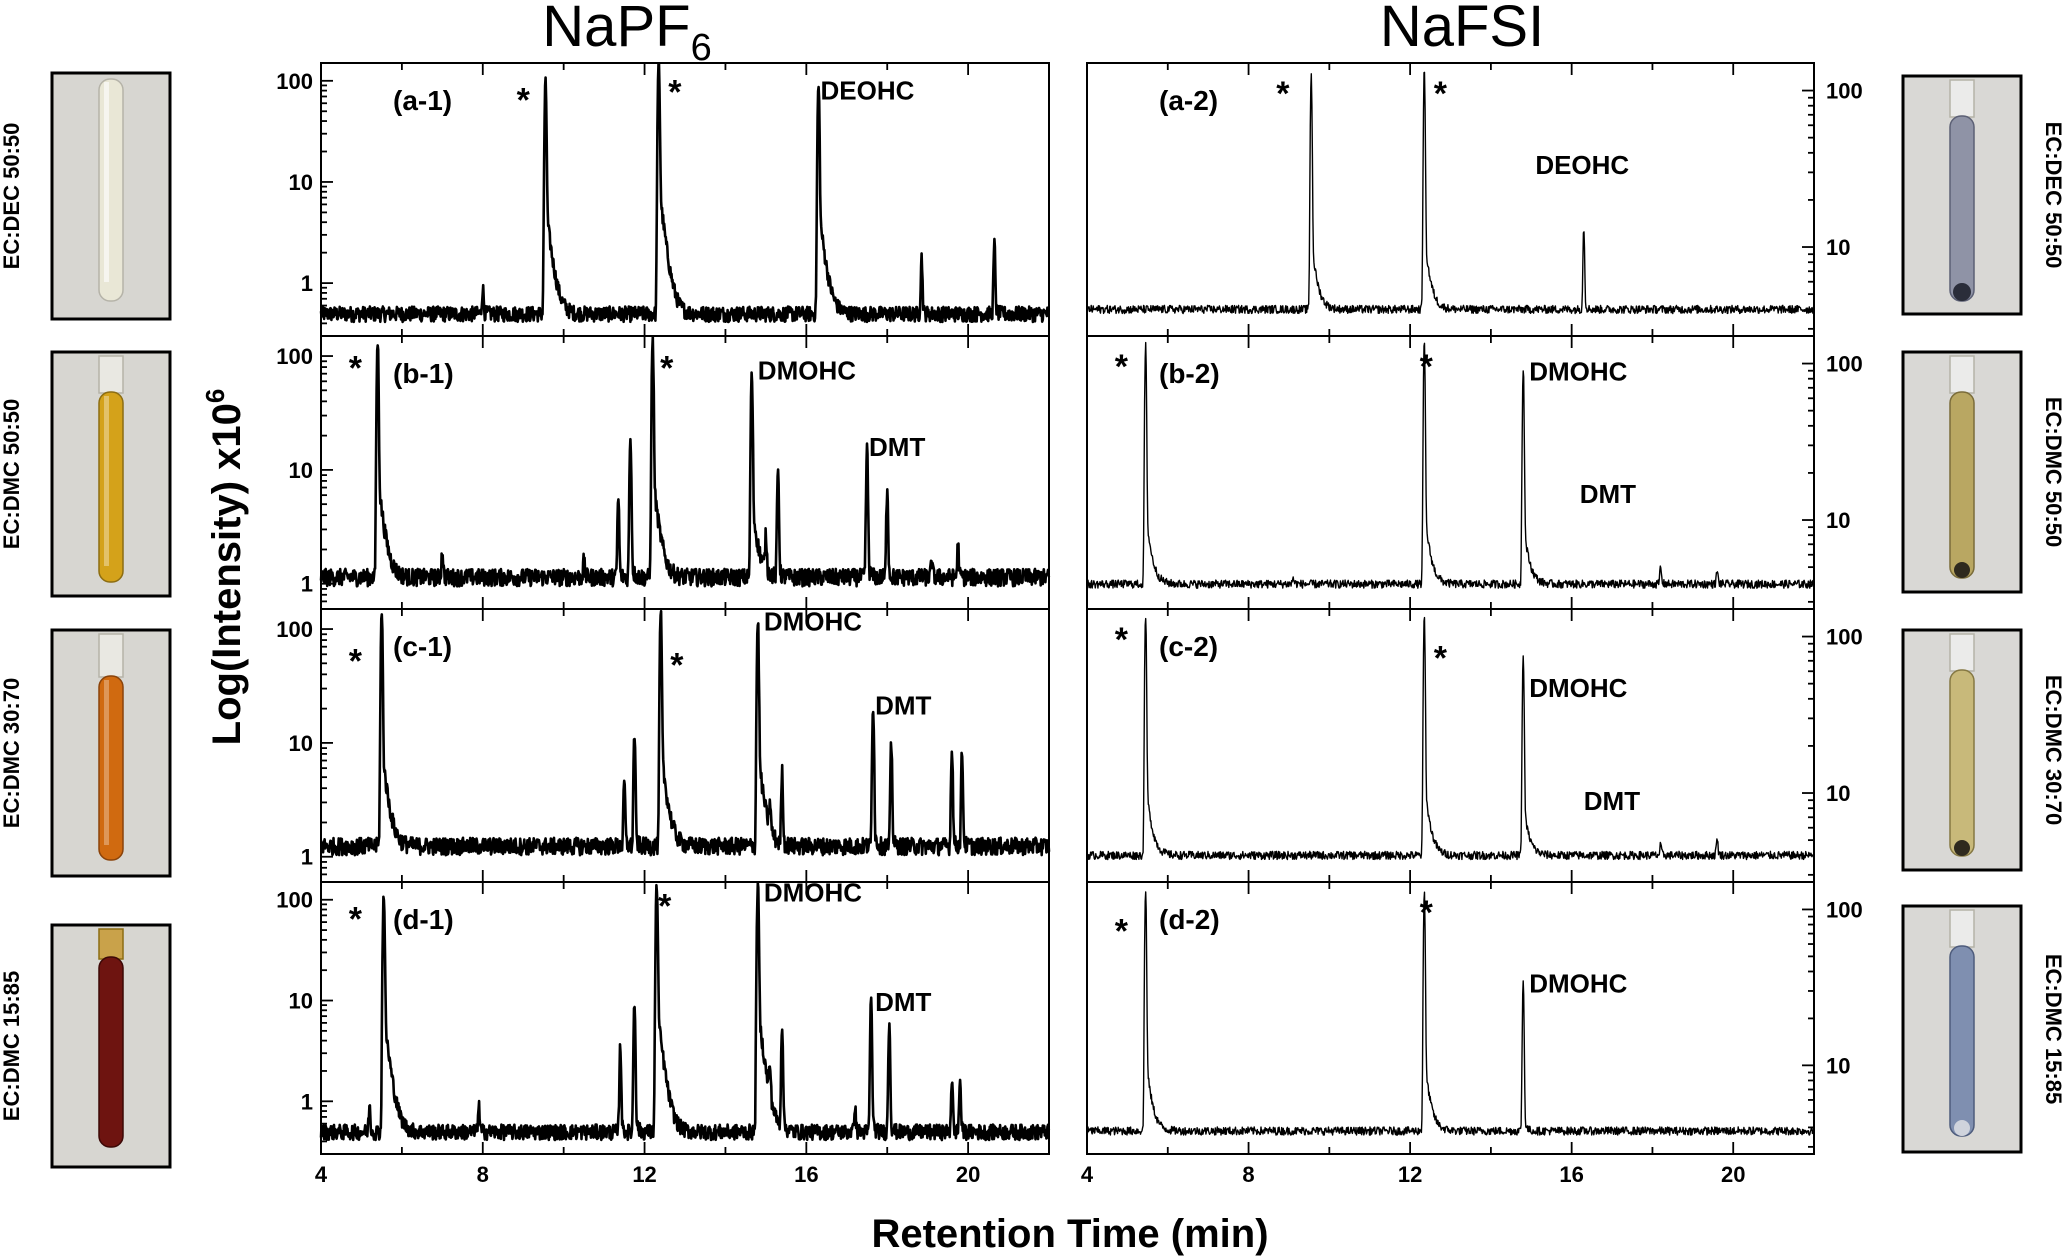  I want to click on chromatogram-d-1: 1 10 100 4 8 12 16 20 (d-1) * * DMOHC DMT, so click(663, 1032).